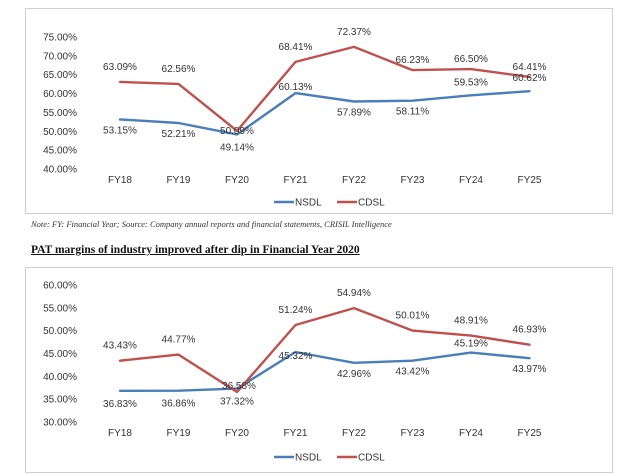  Describe the element at coordinates (530, 369) in the screenshot. I see `data-label: 43.97%` at that location.